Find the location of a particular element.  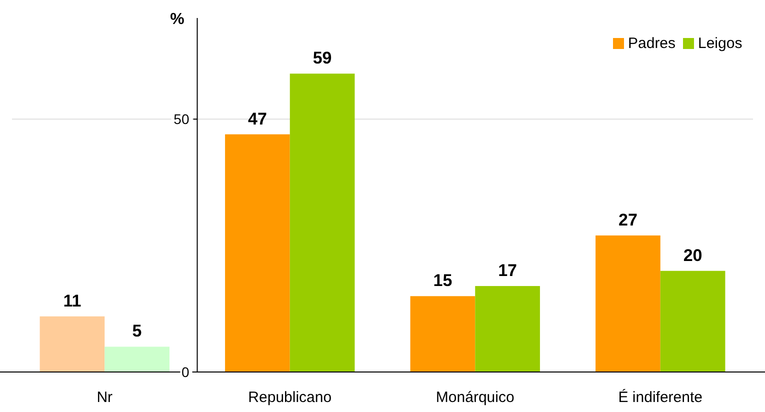

data-label: 20 is located at coordinates (692, 255).